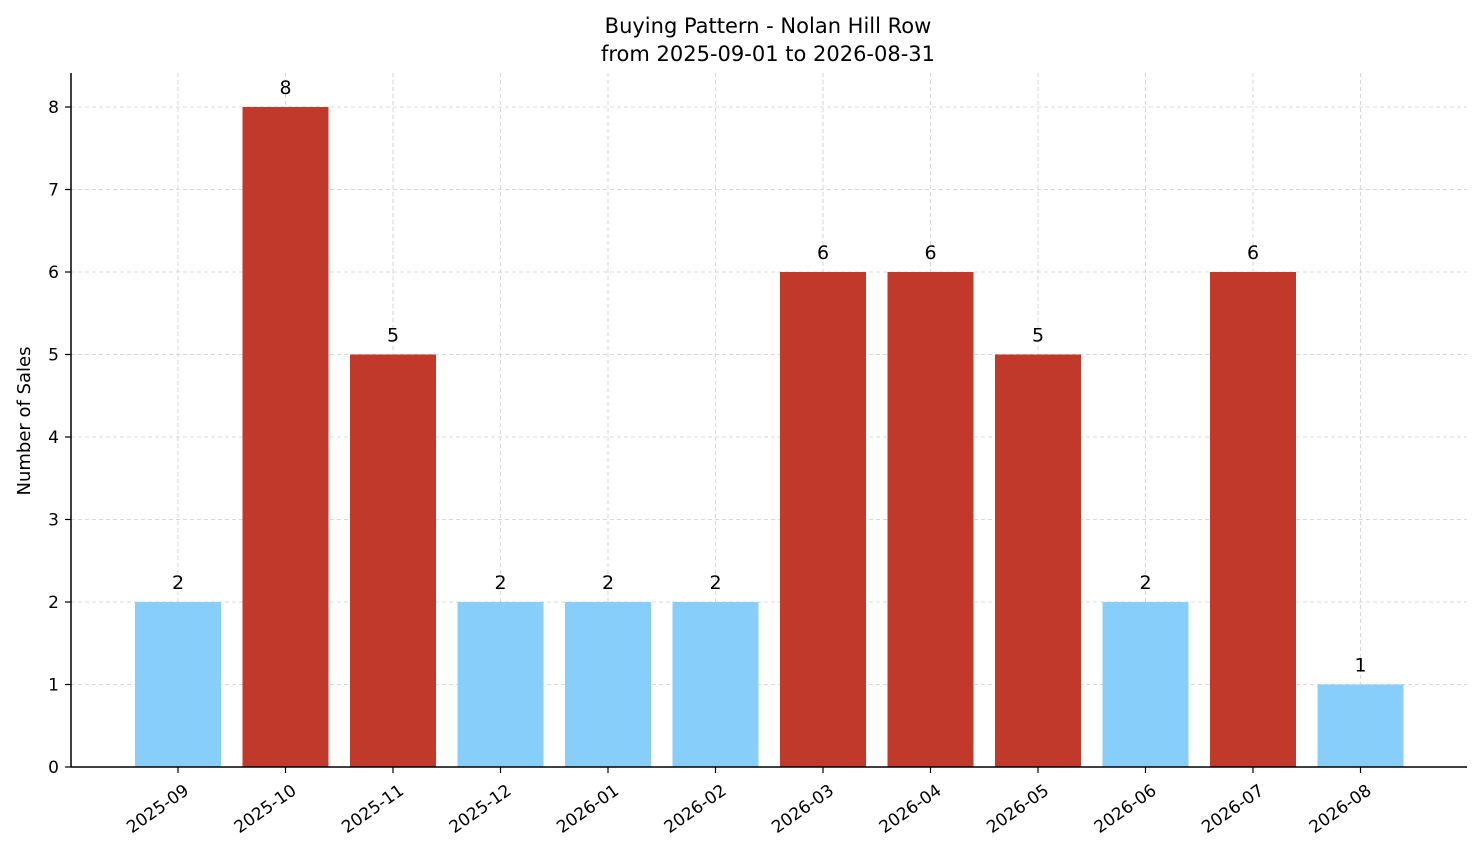 This screenshot has height=867, width=1481. What do you see at coordinates (1126, 809) in the screenshot?
I see `x-tick-label: 2026-06` at bounding box center [1126, 809].